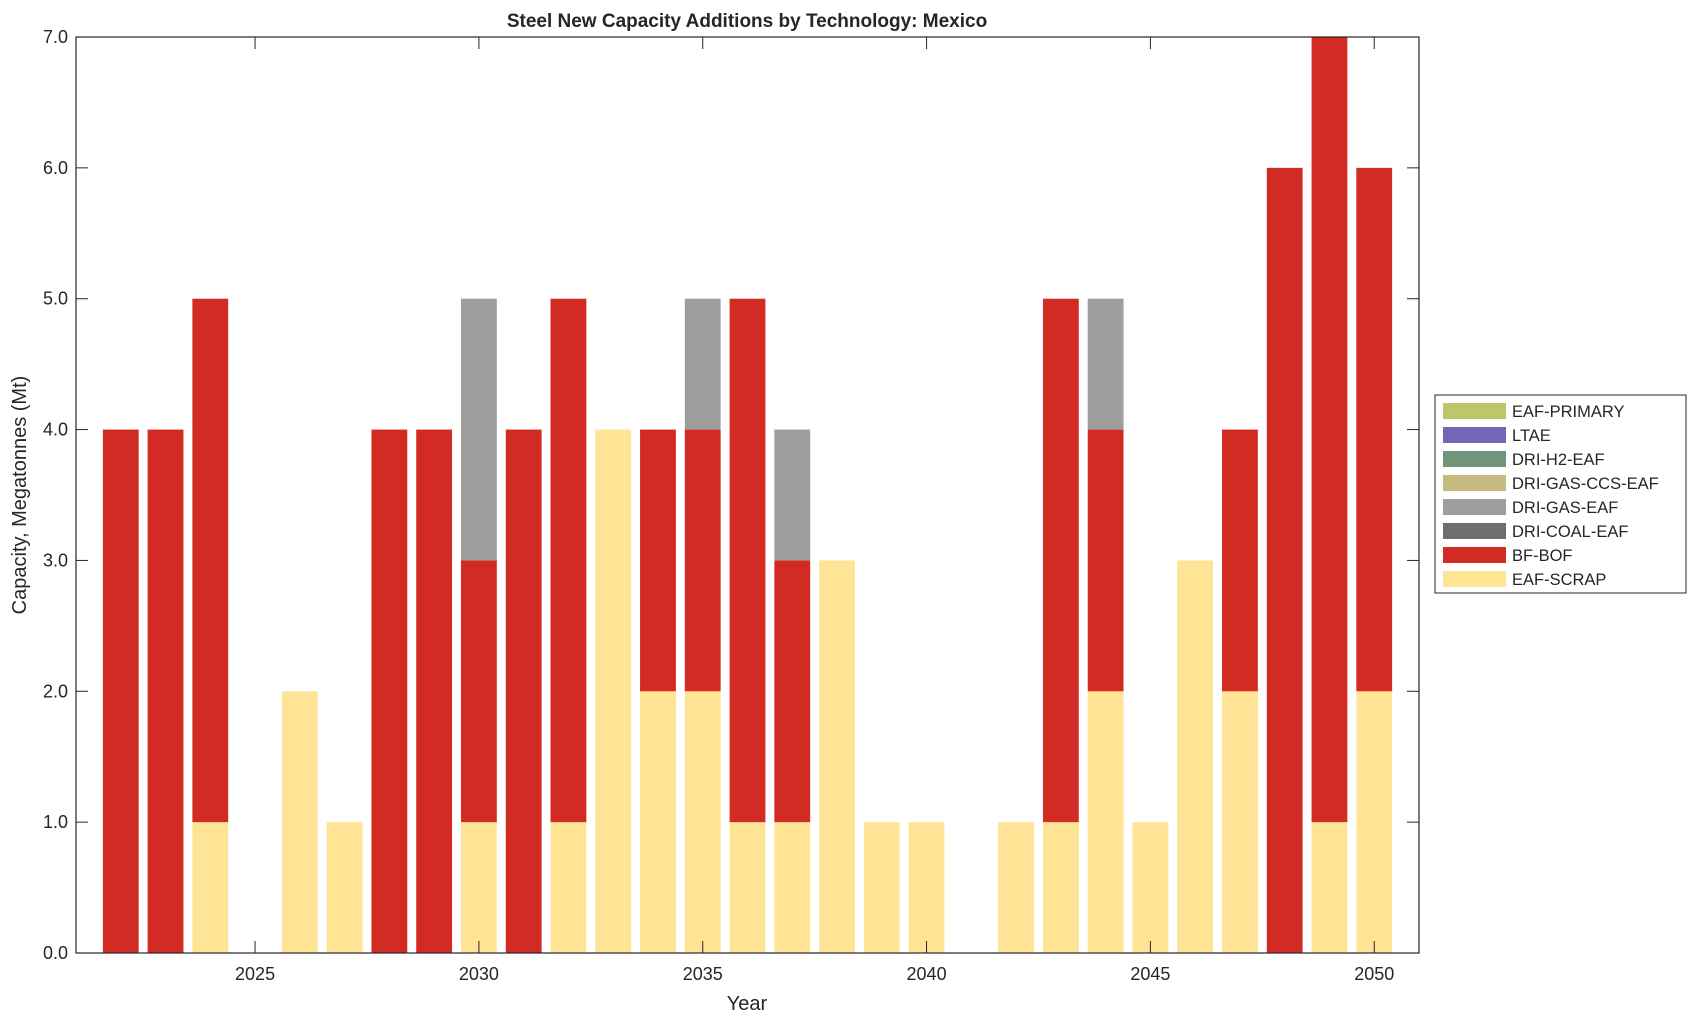  I want to click on legend-swatch-dri-coal-eaf, so click(1474, 531).